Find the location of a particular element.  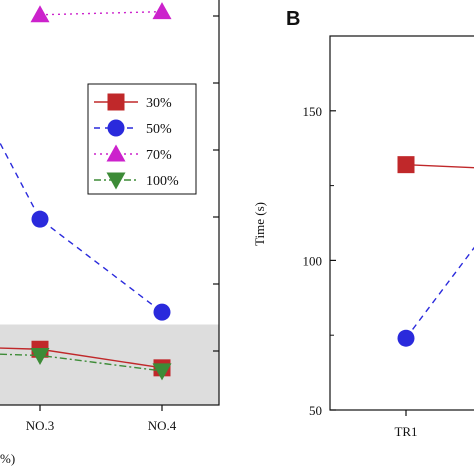

panel-a-y-ticks is located at coordinates (216, 183).